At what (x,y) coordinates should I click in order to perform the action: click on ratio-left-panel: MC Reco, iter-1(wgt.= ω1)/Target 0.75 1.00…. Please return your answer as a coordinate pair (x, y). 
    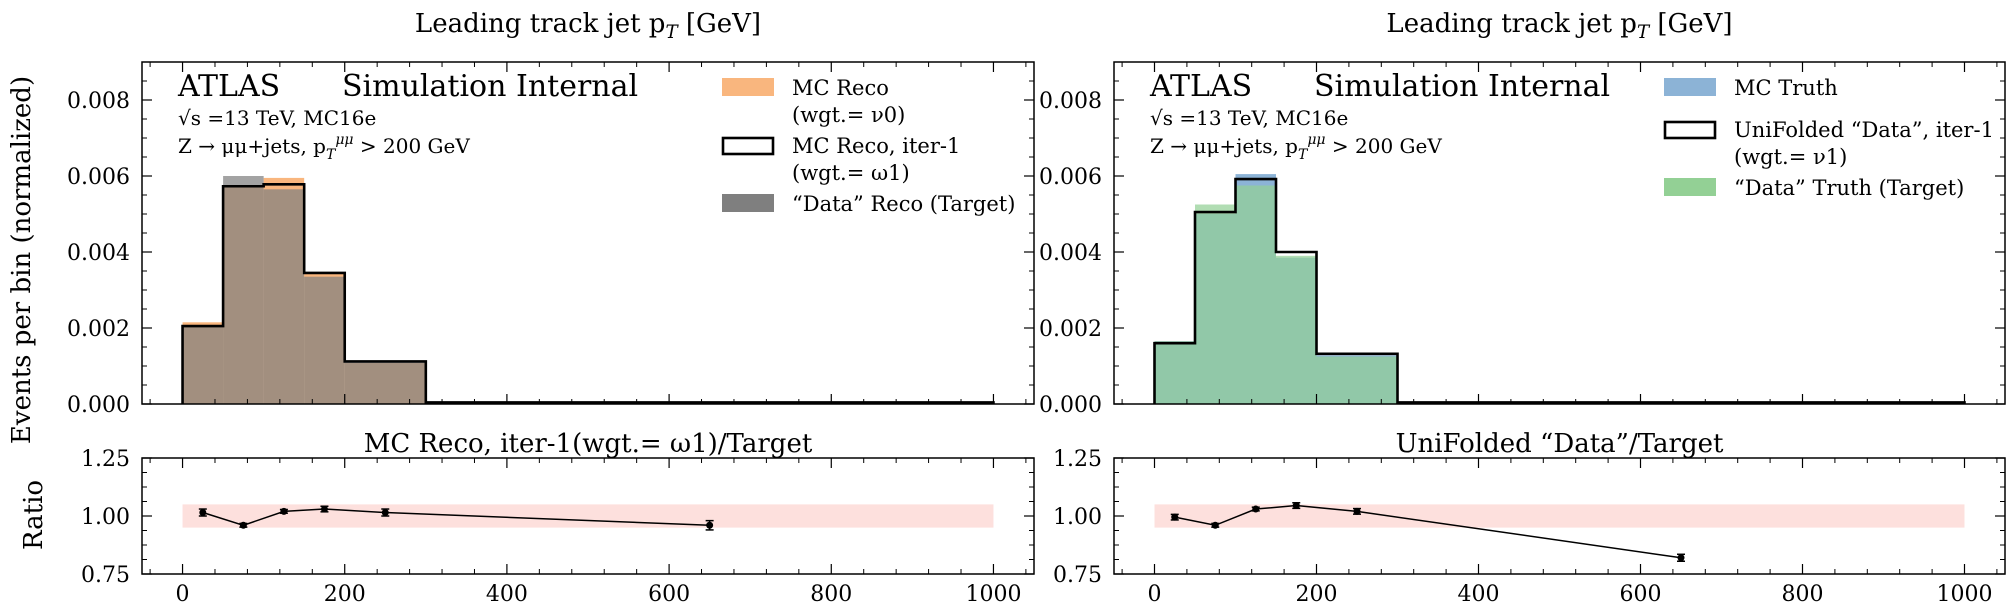
    Looking at the image, I should click on (558, 518).